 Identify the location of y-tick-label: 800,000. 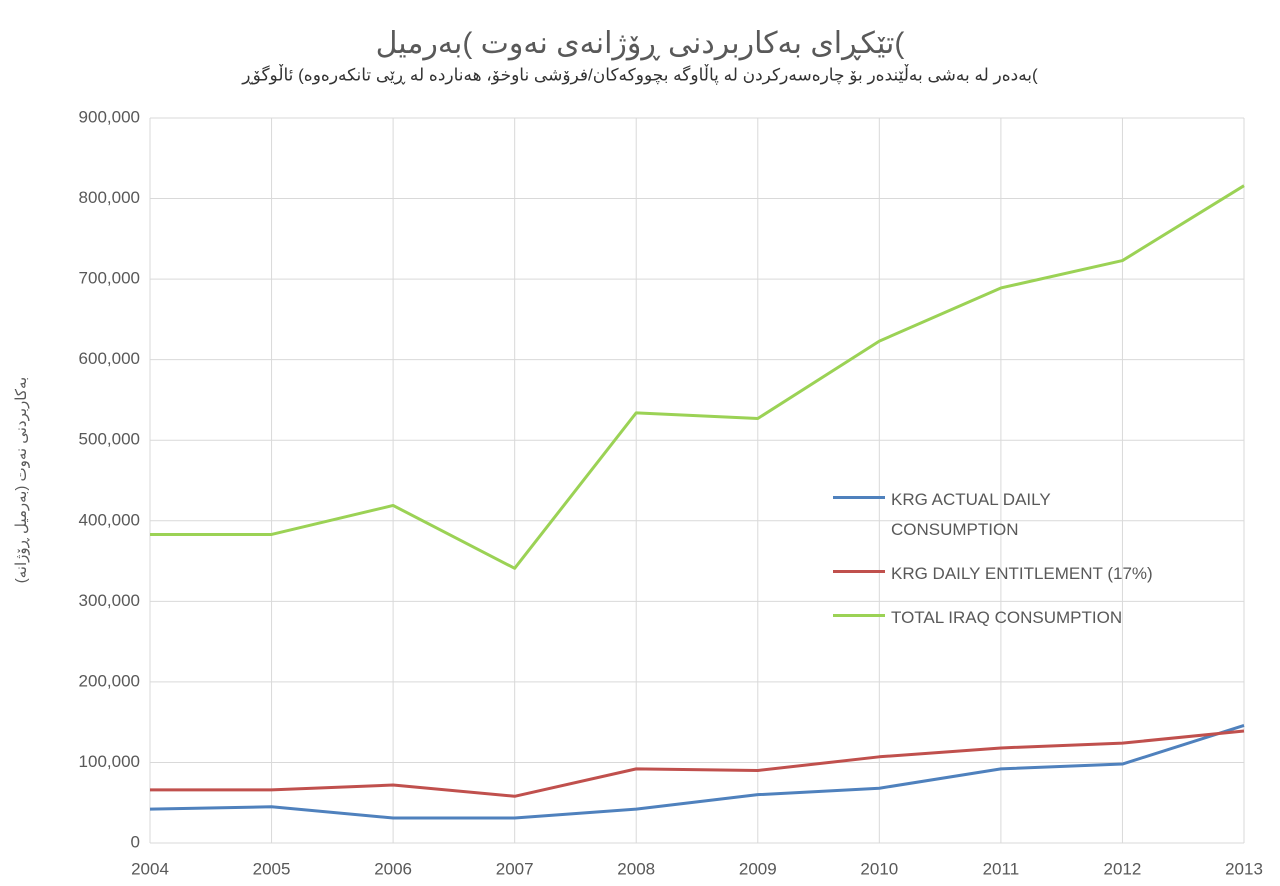
(109, 197).